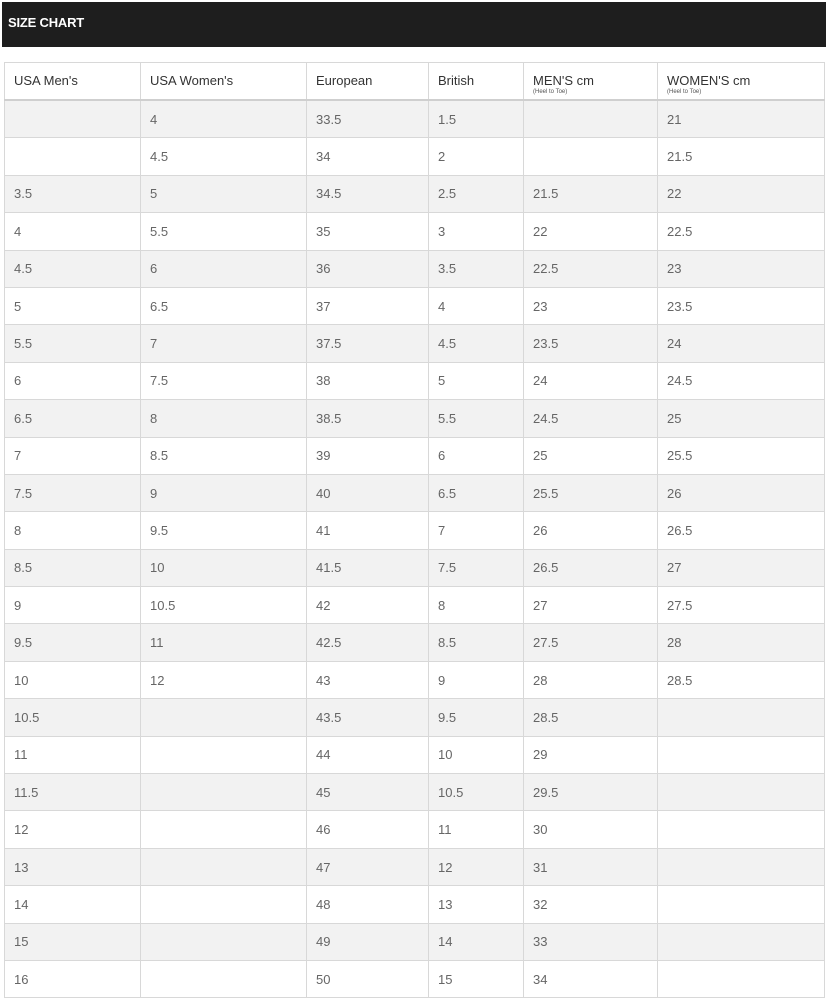  I want to click on table-cell: 26.5, so click(741, 530).